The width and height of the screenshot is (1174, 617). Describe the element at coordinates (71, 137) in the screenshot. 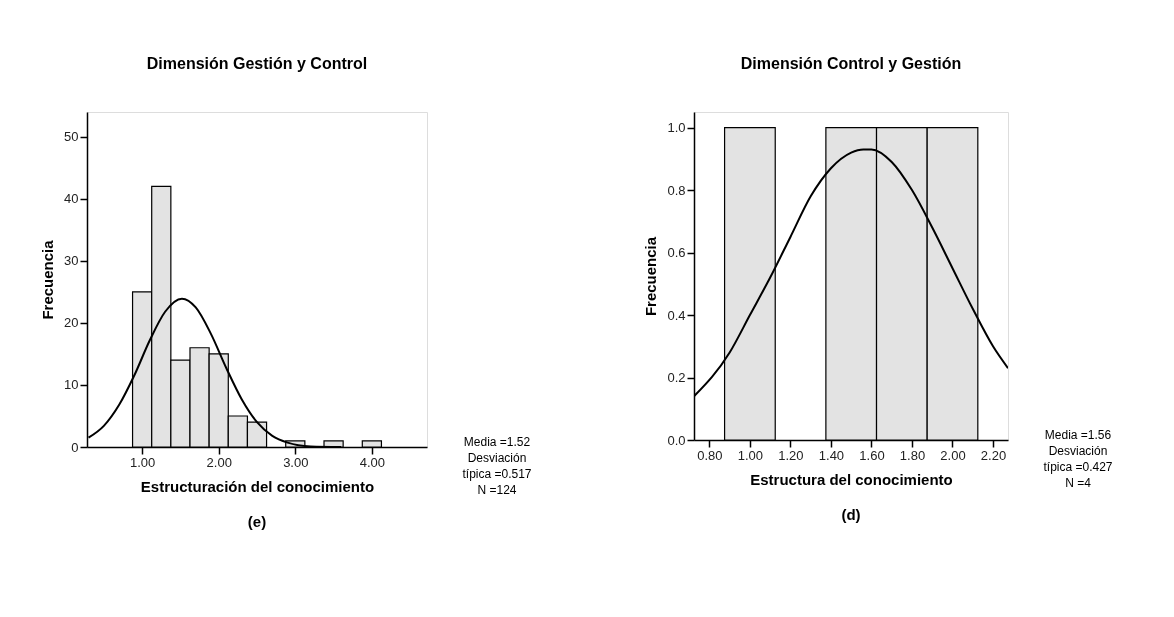

I see `y-tick-label: 50` at that location.